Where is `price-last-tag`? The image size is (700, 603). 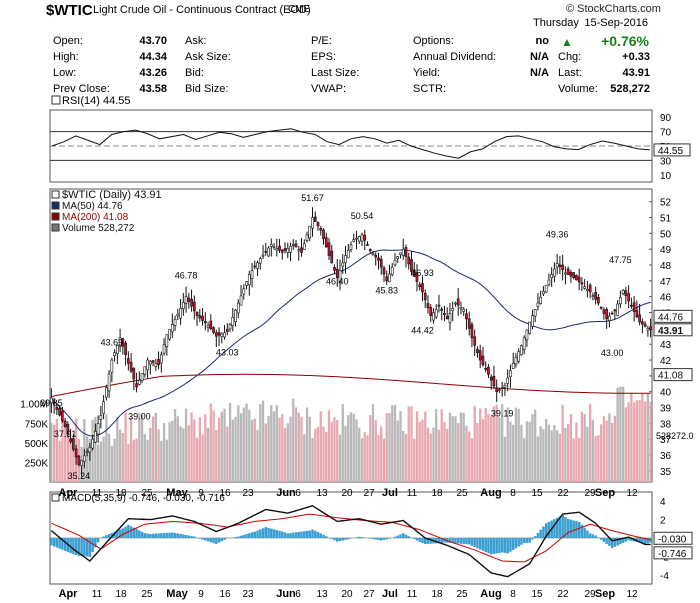
price-last-tag is located at coordinates (673, 375).